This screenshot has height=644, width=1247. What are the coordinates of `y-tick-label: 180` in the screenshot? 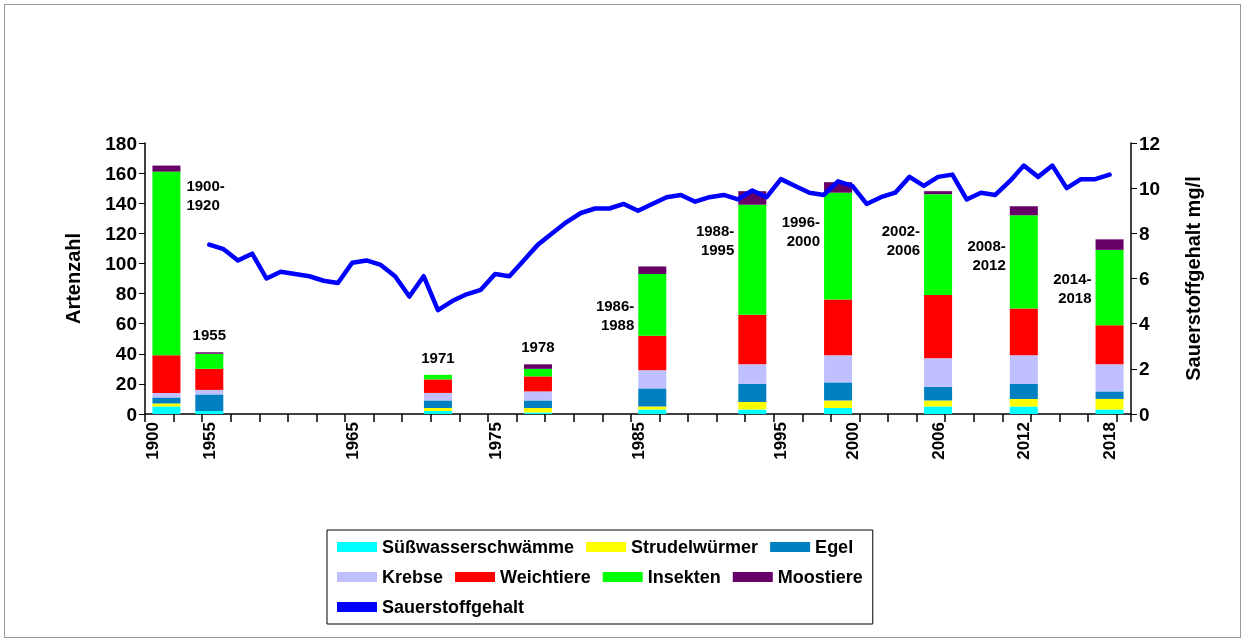 It's located at (121, 143).